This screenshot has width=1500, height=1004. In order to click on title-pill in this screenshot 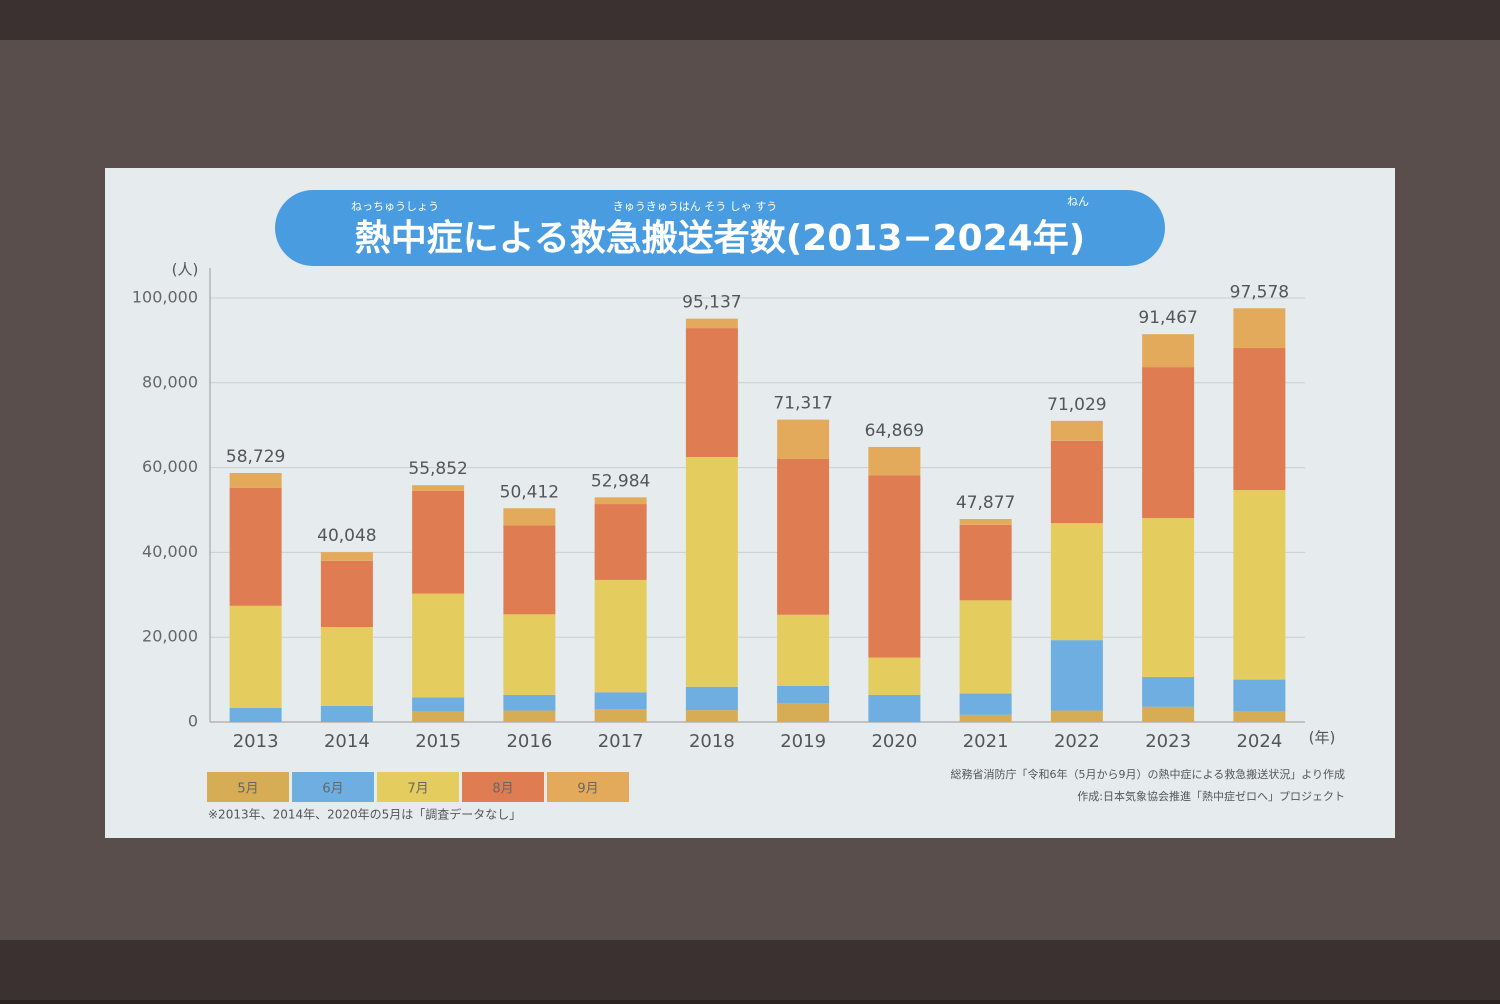, I will do `click(720, 228)`.